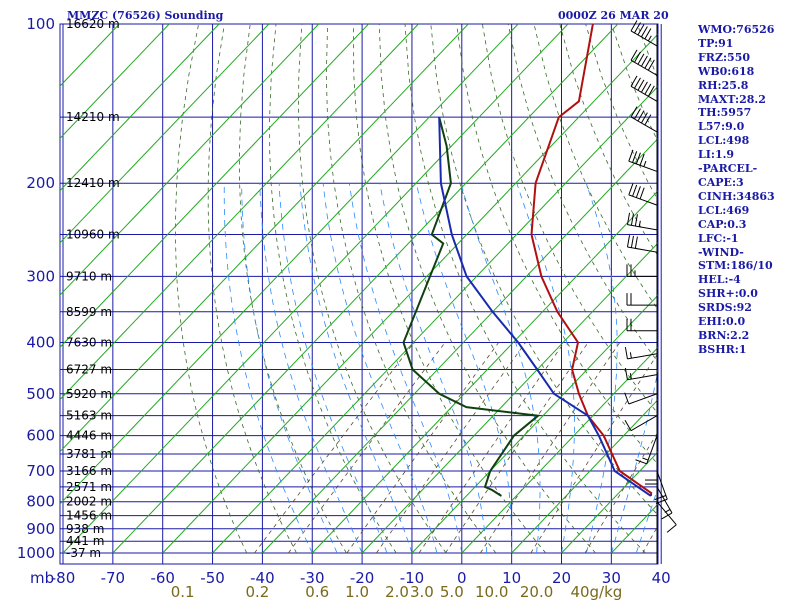 The image size is (800, 600). I want to click on height-label: 3166 m, so click(89, 471).